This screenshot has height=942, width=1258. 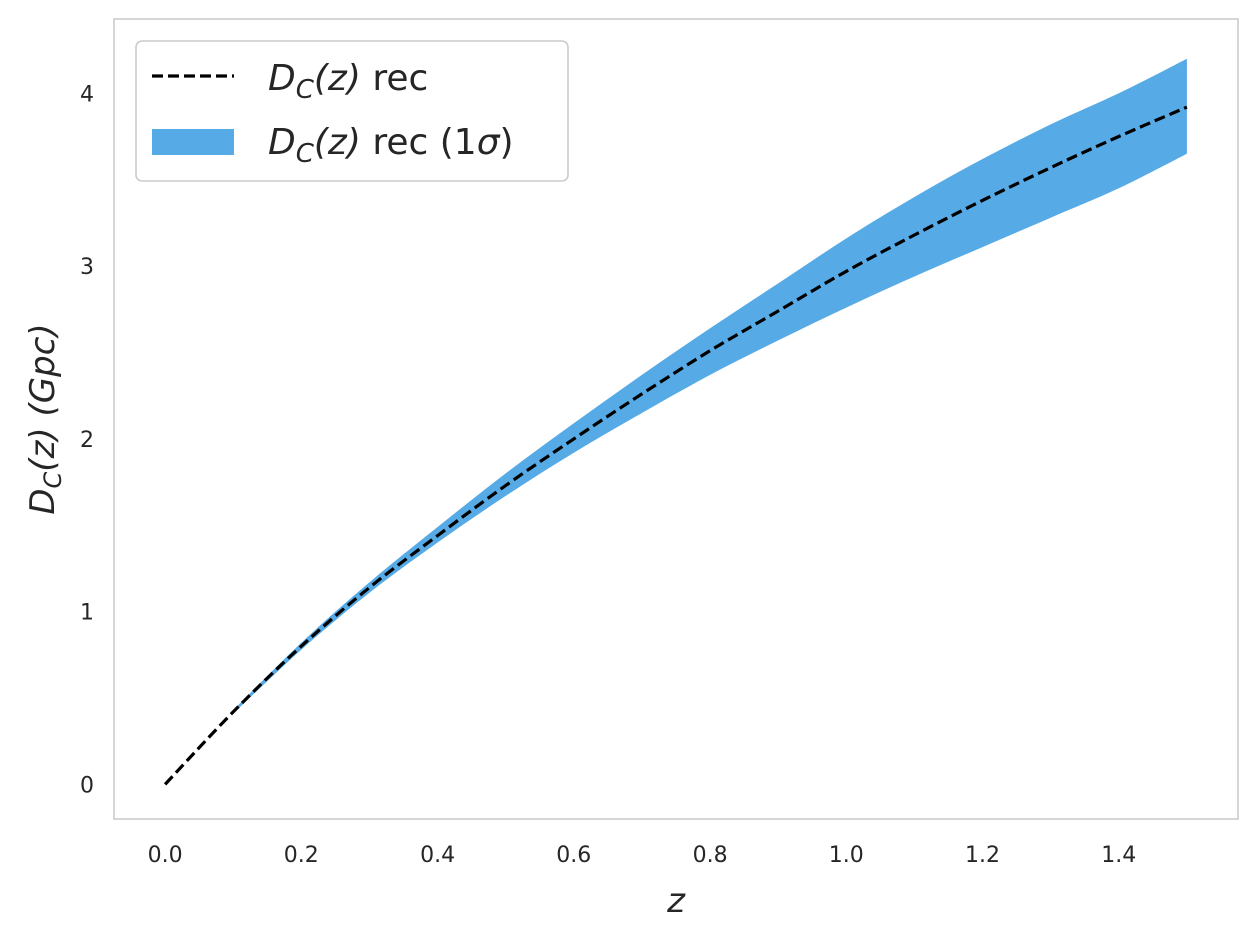 What do you see at coordinates (337, 78) in the screenshot?
I see `legend-line-paren: (z)` at bounding box center [337, 78].